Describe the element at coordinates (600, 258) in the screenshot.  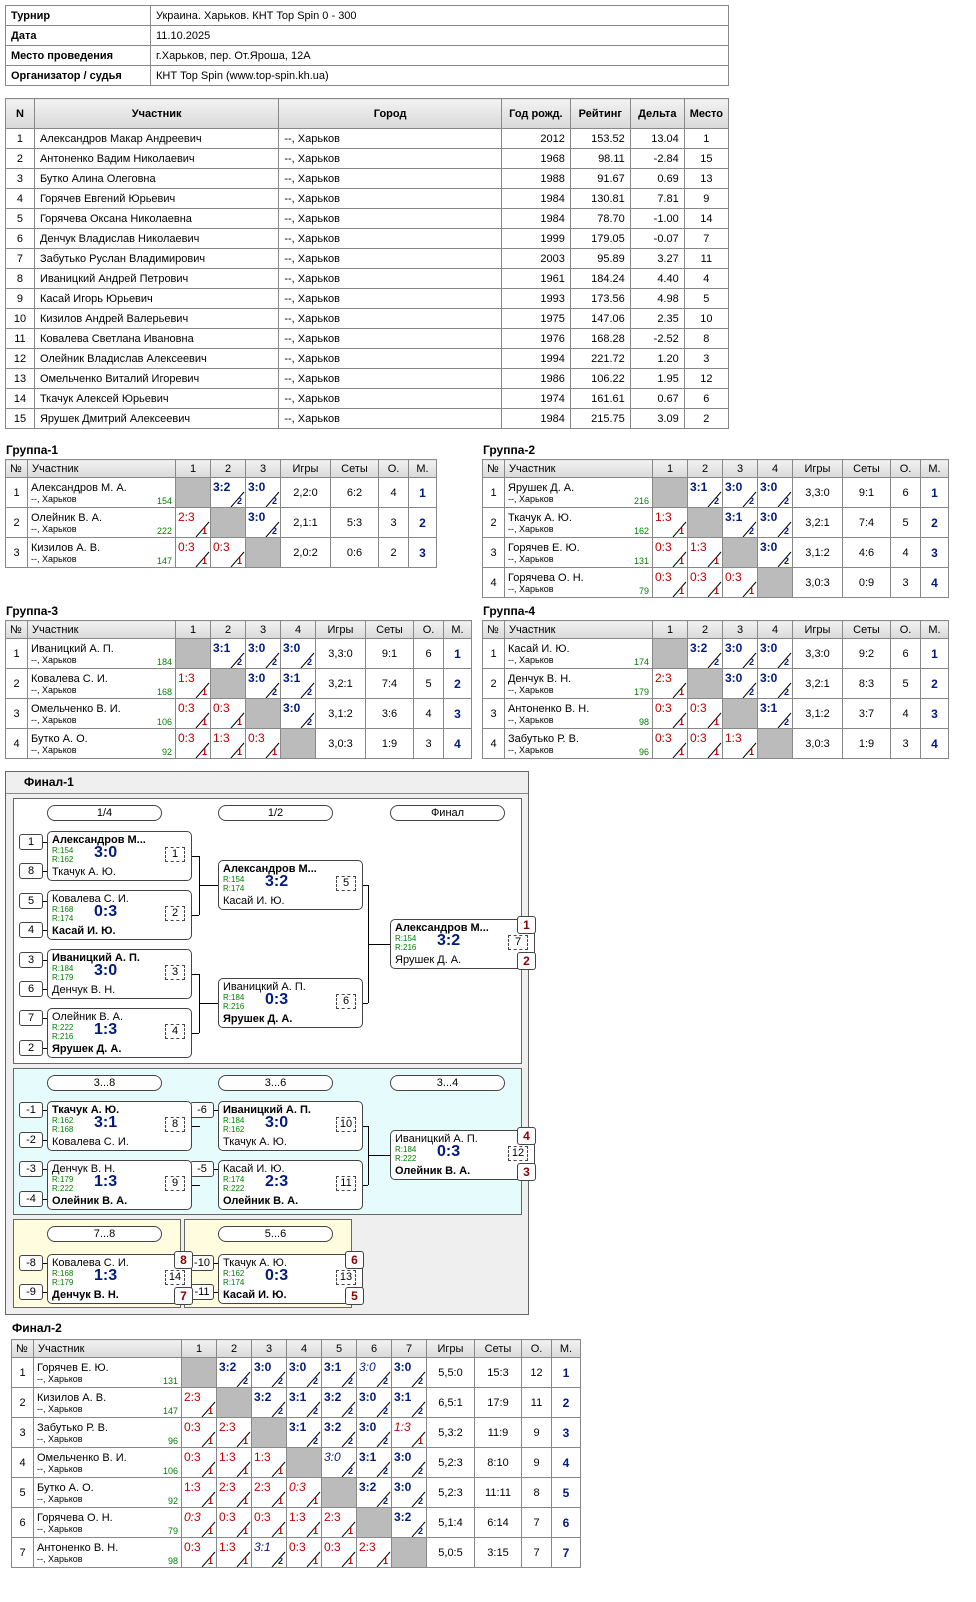
I see `participant-rating: 95.89` at that location.